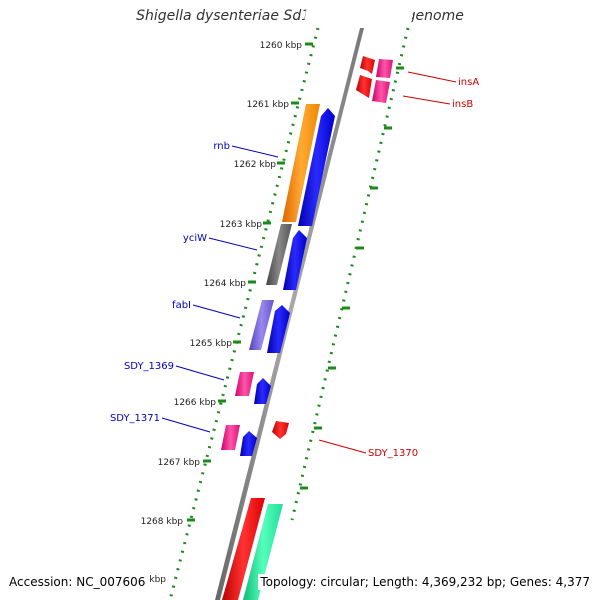 The height and width of the screenshot is (600, 600). I want to click on gene-label-fabI: fabI, so click(181, 305).